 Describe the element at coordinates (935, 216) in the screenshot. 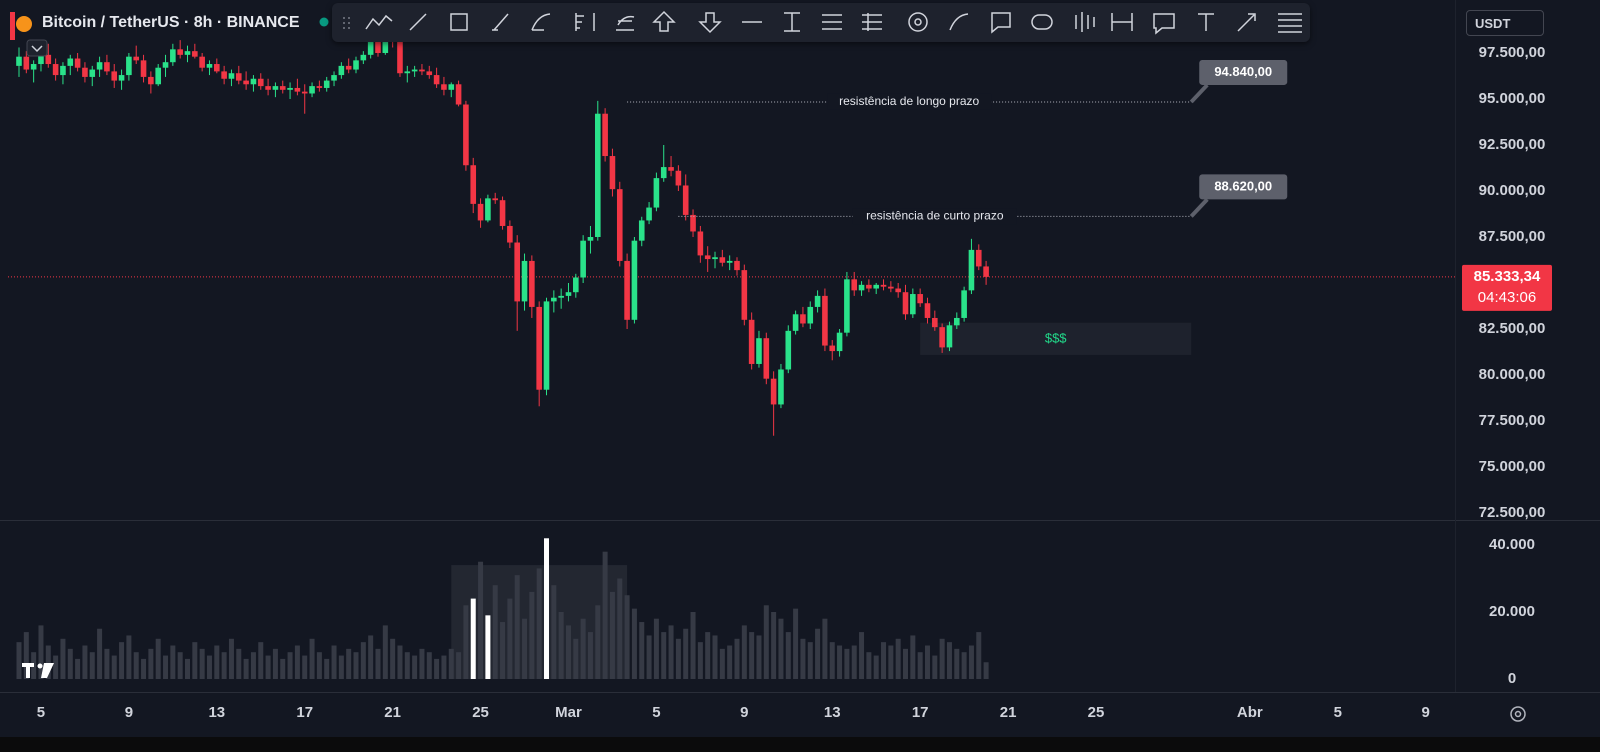

I see `annotation-label: resistência de curto prazo` at that location.